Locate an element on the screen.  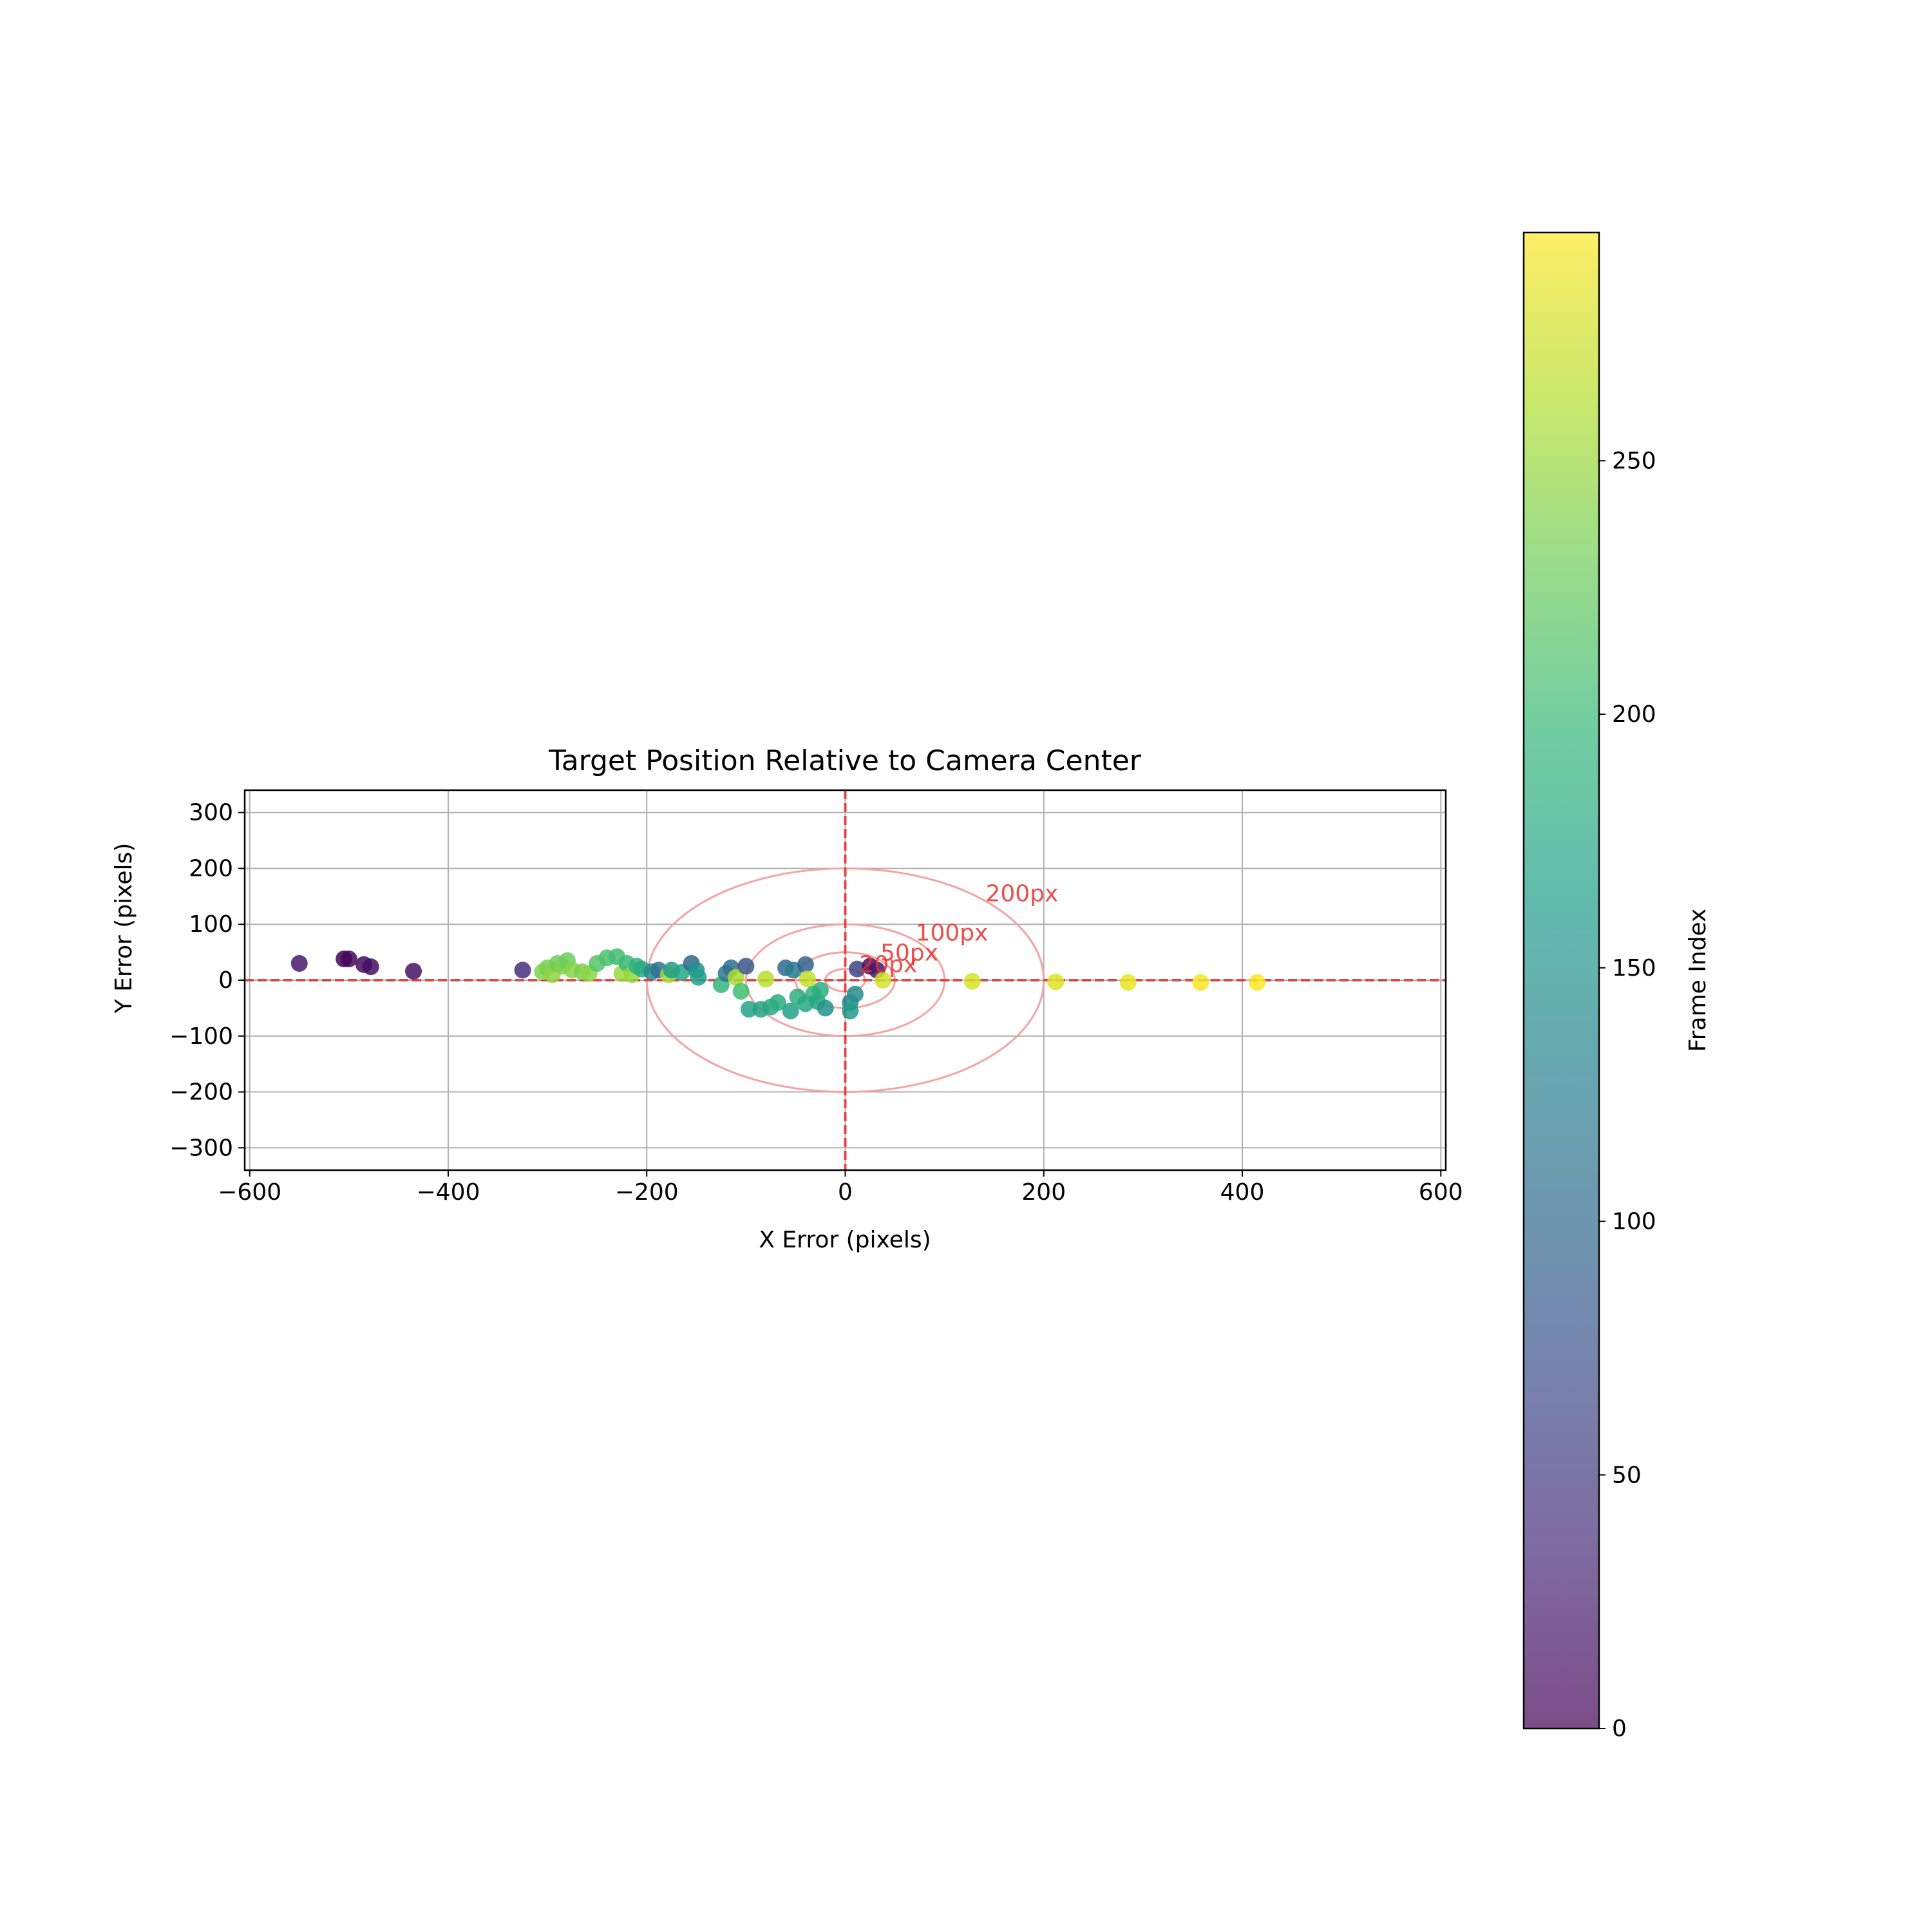
y-tick-label: −300 is located at coordinates (201, 1148).